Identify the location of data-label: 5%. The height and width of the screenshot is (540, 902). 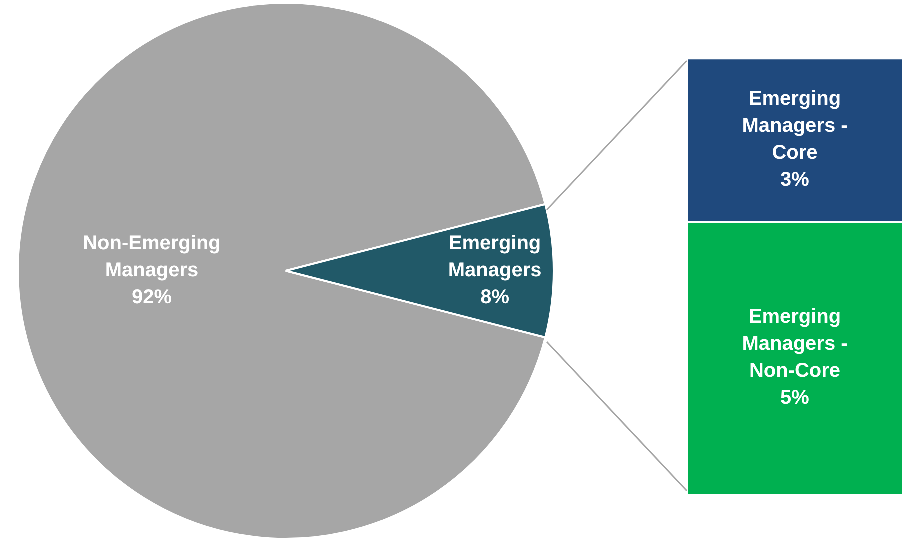
(795, 397).